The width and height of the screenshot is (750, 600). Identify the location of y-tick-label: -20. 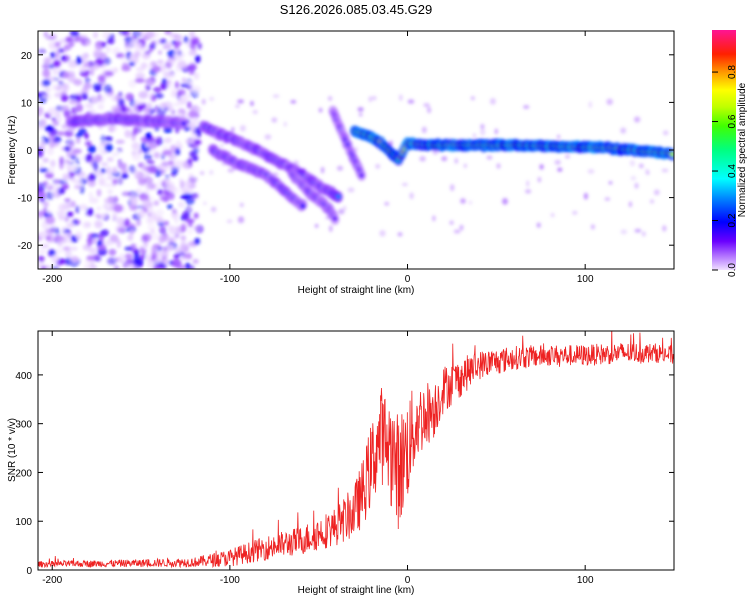
(25, 246).